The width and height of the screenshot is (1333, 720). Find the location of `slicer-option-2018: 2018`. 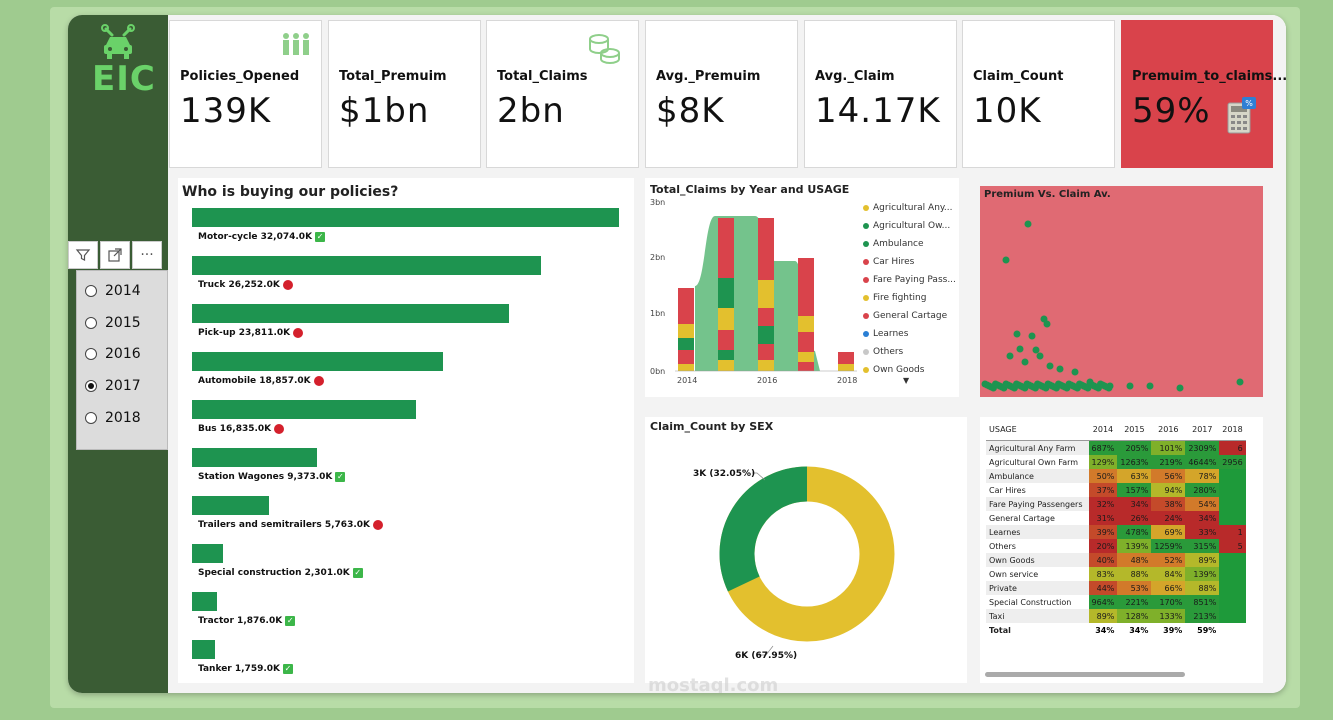

slicer-option-2018: 2018 is located at coordinates (113, 418).